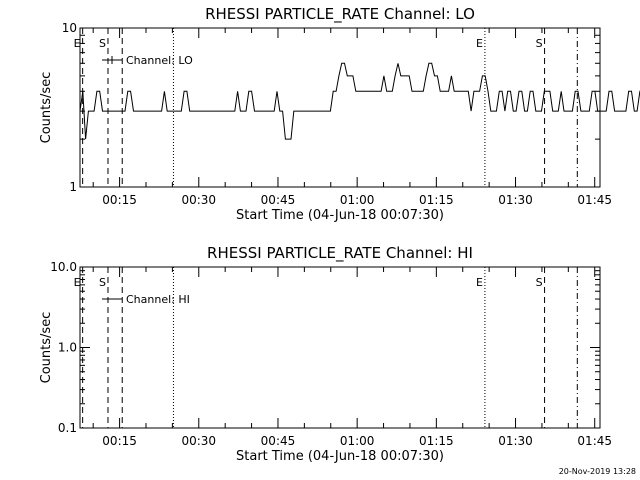  What do you see at coordinates (67, 348) in the screenshot?
I see `y-tick-label: 1.0` at bounding box center [67, 348].